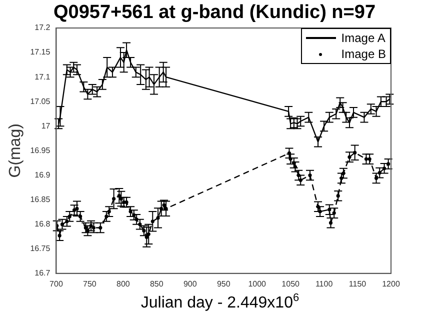 The width and height of the screenshot is (429, 322). I want to click on y-tick-label: 16.85, so click(40, 199).